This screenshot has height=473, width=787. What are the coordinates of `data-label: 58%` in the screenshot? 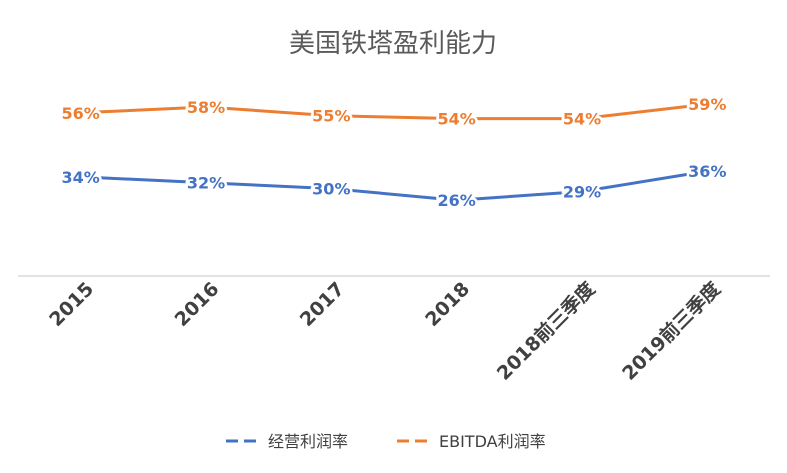 It's located at (206, 107).